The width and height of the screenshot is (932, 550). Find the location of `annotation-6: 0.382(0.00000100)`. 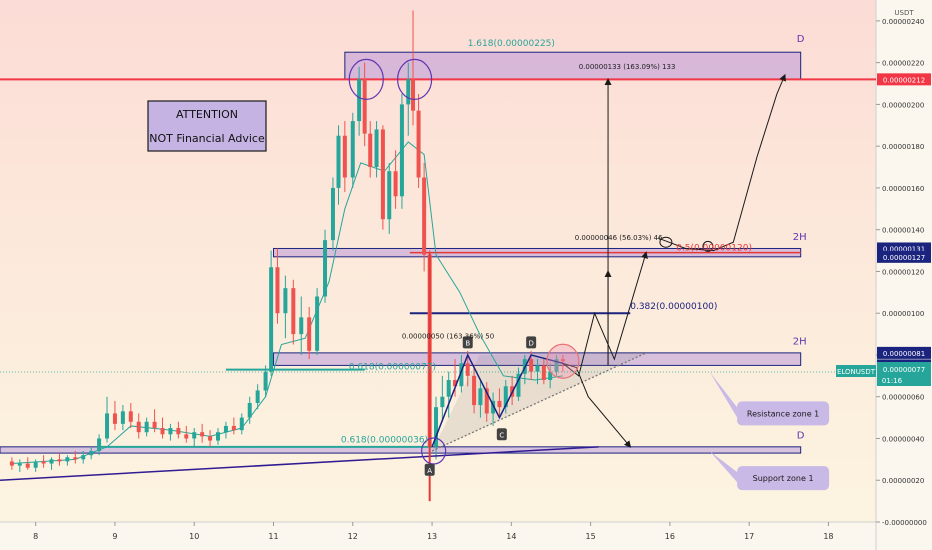

annotation-6: 0.382(0.00000100) is located at coordinates (673, 307).